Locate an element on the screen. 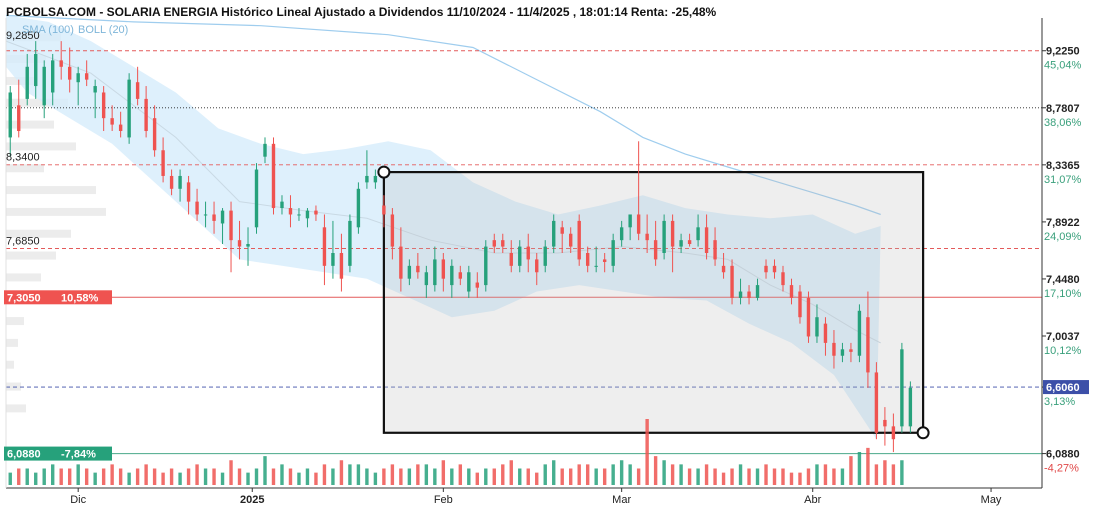 This screenshot has height=512, width=1096. right-axis-price-label: 8,7807 is located at coordinates (1063, 109).